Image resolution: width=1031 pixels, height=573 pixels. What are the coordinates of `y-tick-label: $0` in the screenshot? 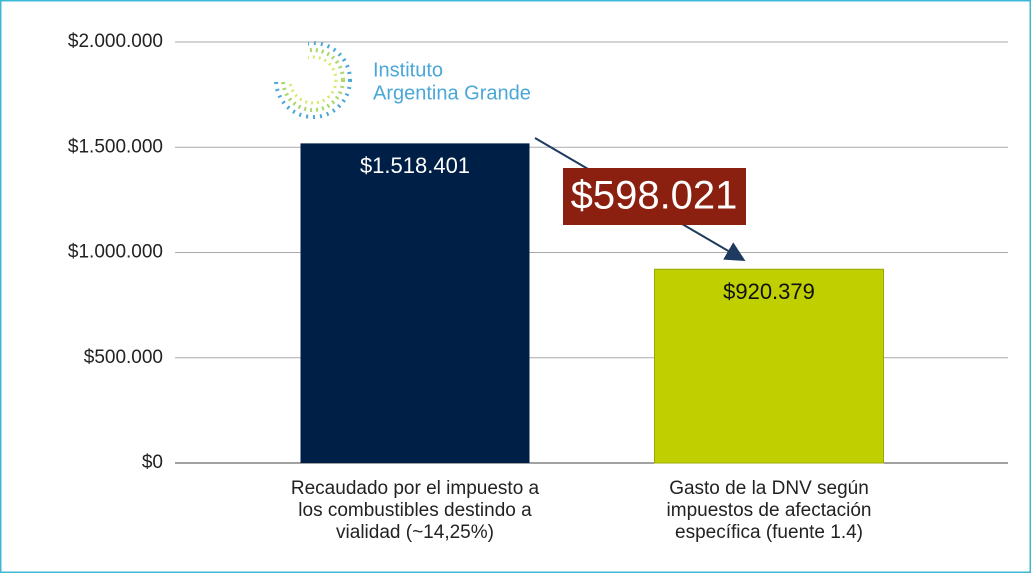 It's located at (152, 462).